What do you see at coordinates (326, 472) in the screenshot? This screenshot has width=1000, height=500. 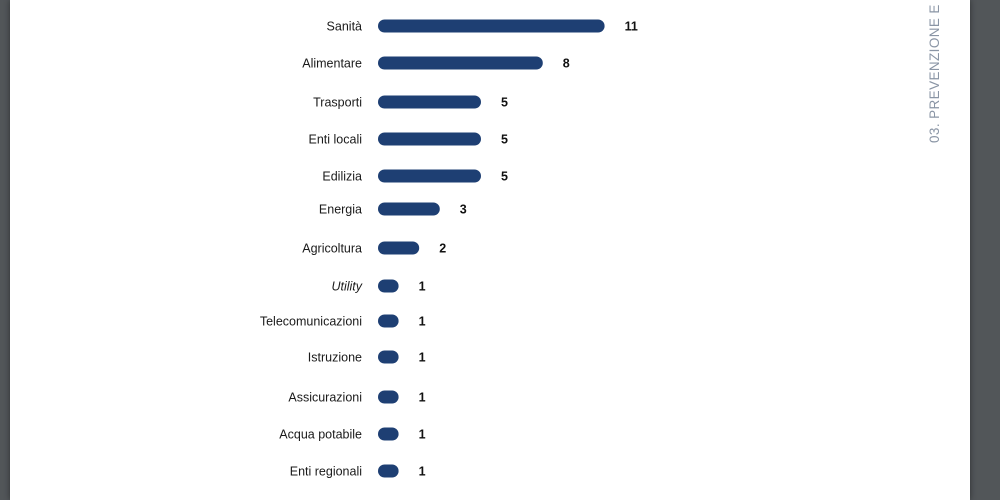 I see `category-label: Enti regionali` at bounding box center [326, 472].